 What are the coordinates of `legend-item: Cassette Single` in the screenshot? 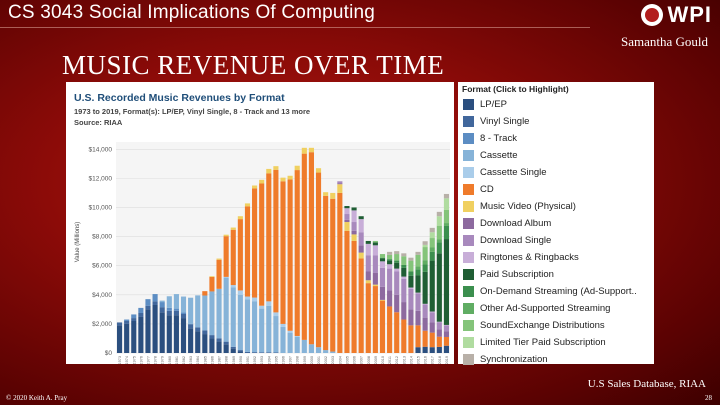 It's located at (556, 172).